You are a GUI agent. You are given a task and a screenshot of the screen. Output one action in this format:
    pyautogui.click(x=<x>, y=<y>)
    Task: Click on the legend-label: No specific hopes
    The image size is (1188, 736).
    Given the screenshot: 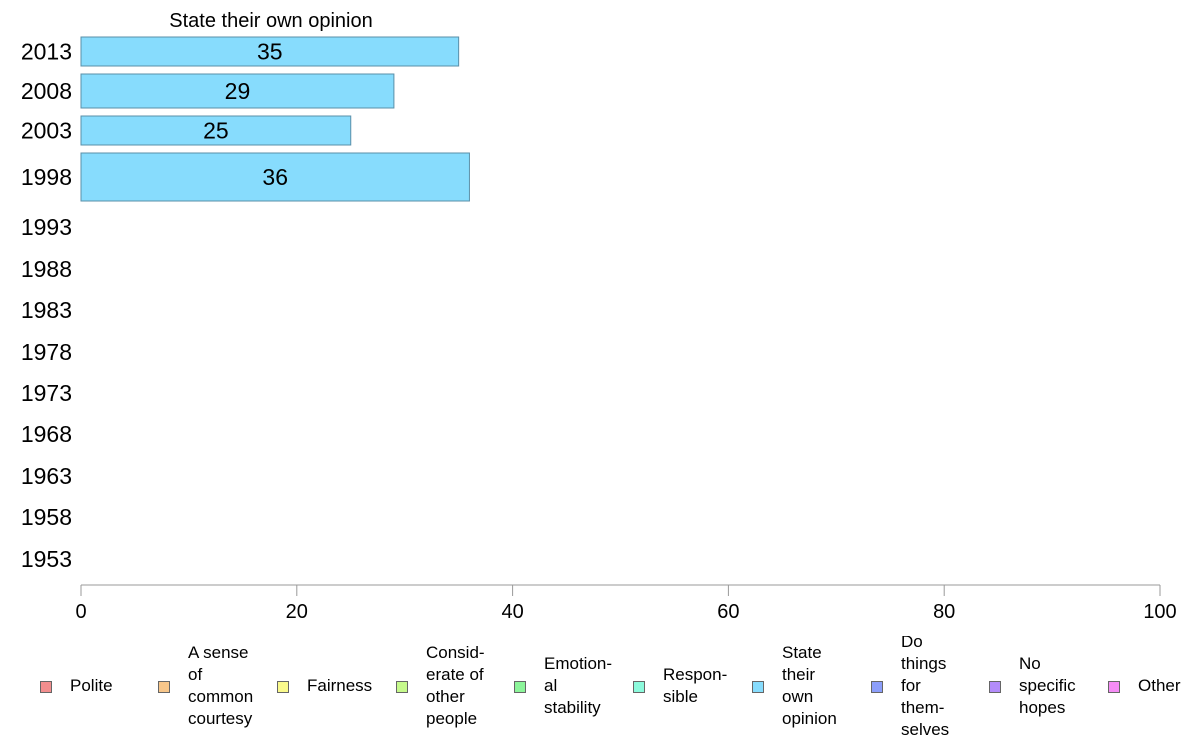 What is the action you would take?
    pyautogui.click(x=1047, y=685)
    